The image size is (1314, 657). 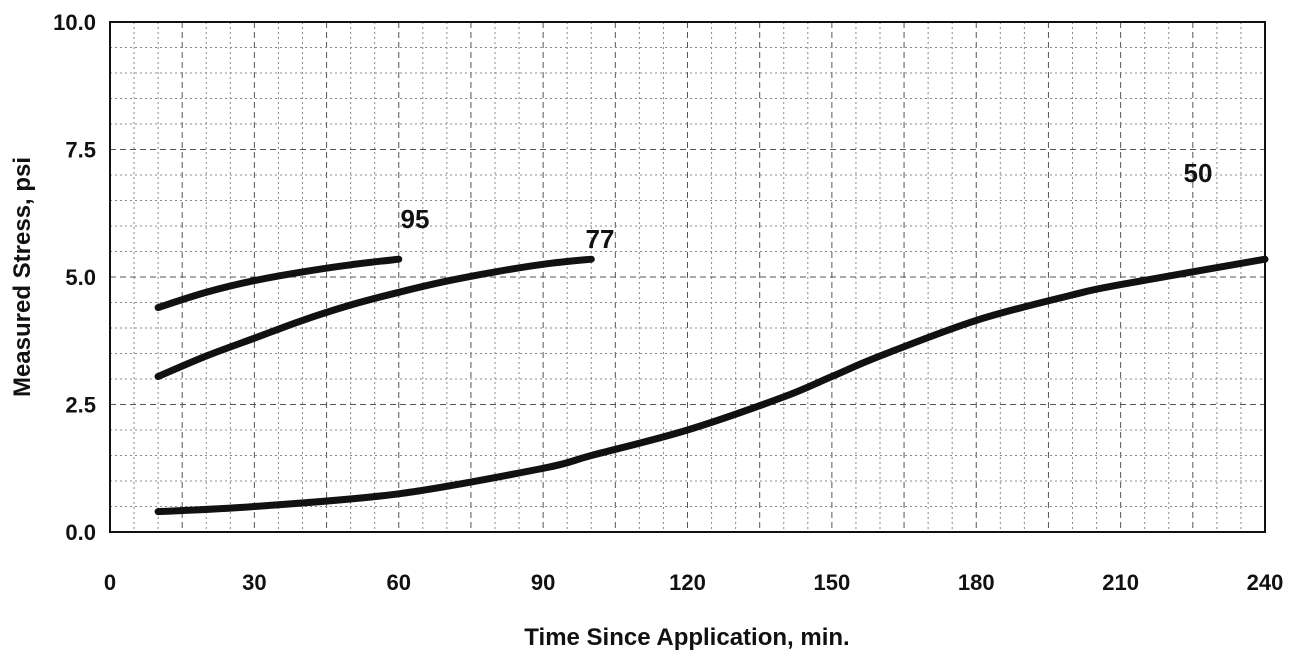 What do you see at coordinates (1265, 582) in the screenshot?
I see `x-tick-label: 240` at bounding box center [1265, 582].